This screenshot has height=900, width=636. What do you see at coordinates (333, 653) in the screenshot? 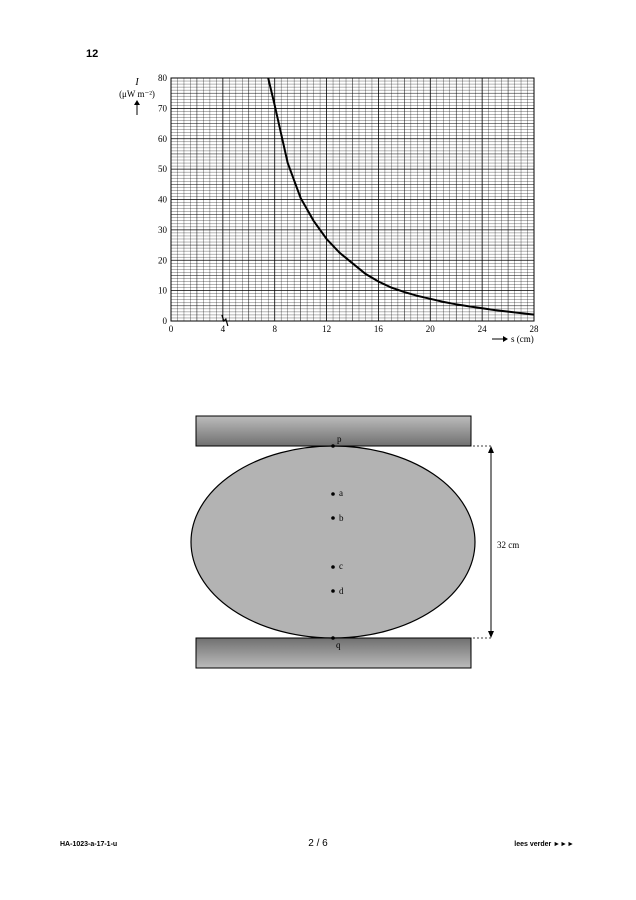
I see `bottom-plate` at bounding box center [333, 653].